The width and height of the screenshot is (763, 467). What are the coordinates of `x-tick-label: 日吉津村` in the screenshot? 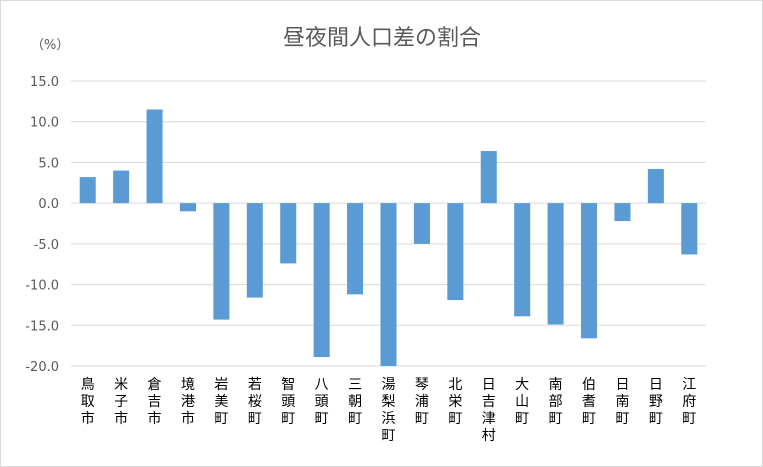 It's located at (489, 410).